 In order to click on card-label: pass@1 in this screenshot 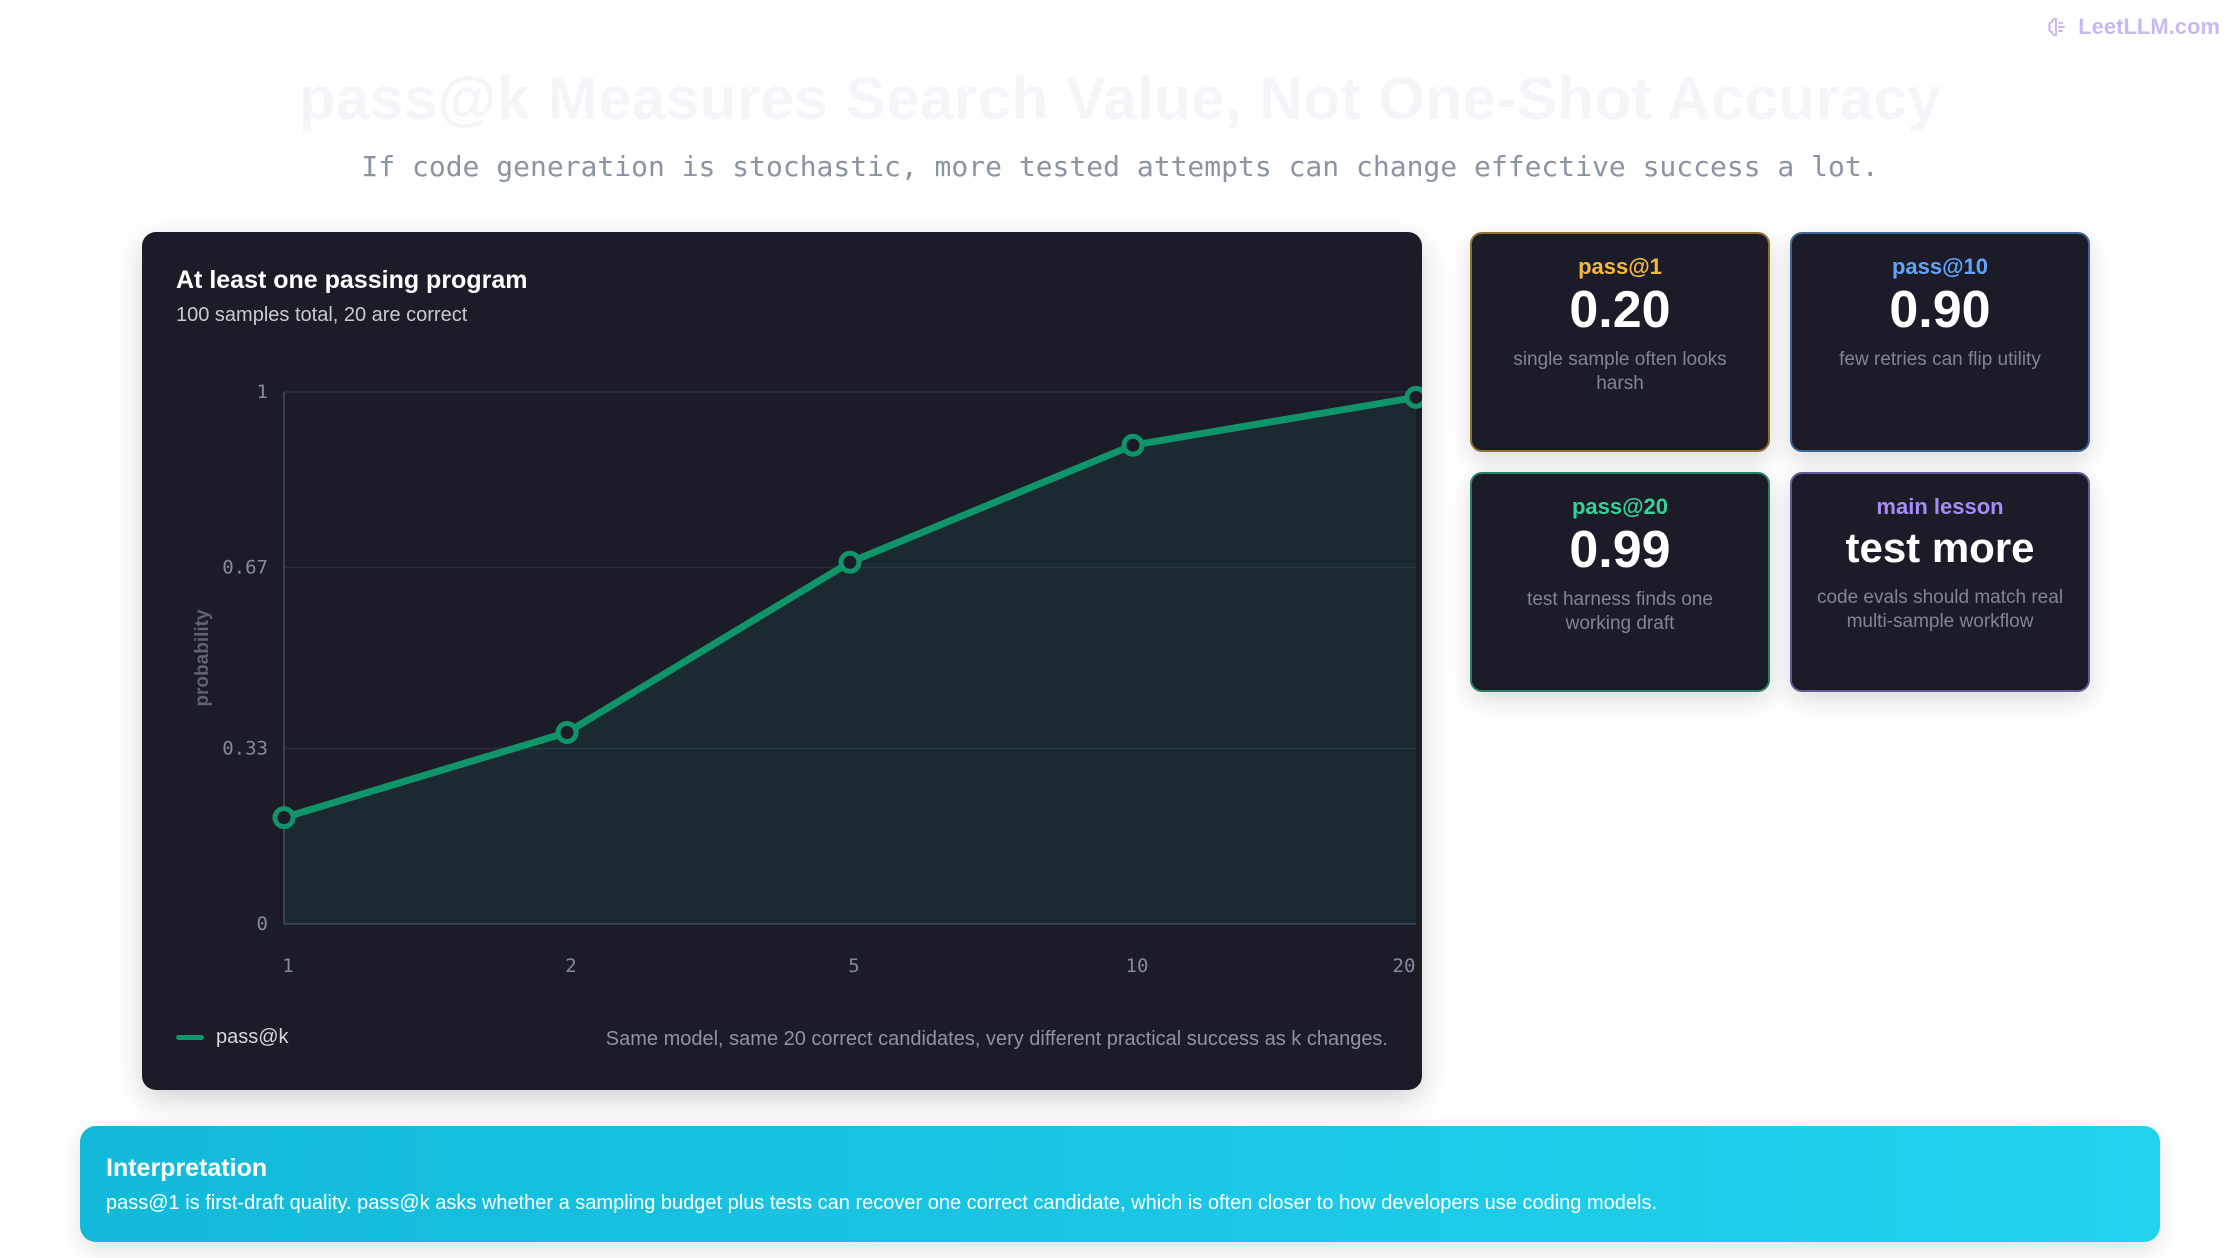, I will do `click(1620, 266)`.